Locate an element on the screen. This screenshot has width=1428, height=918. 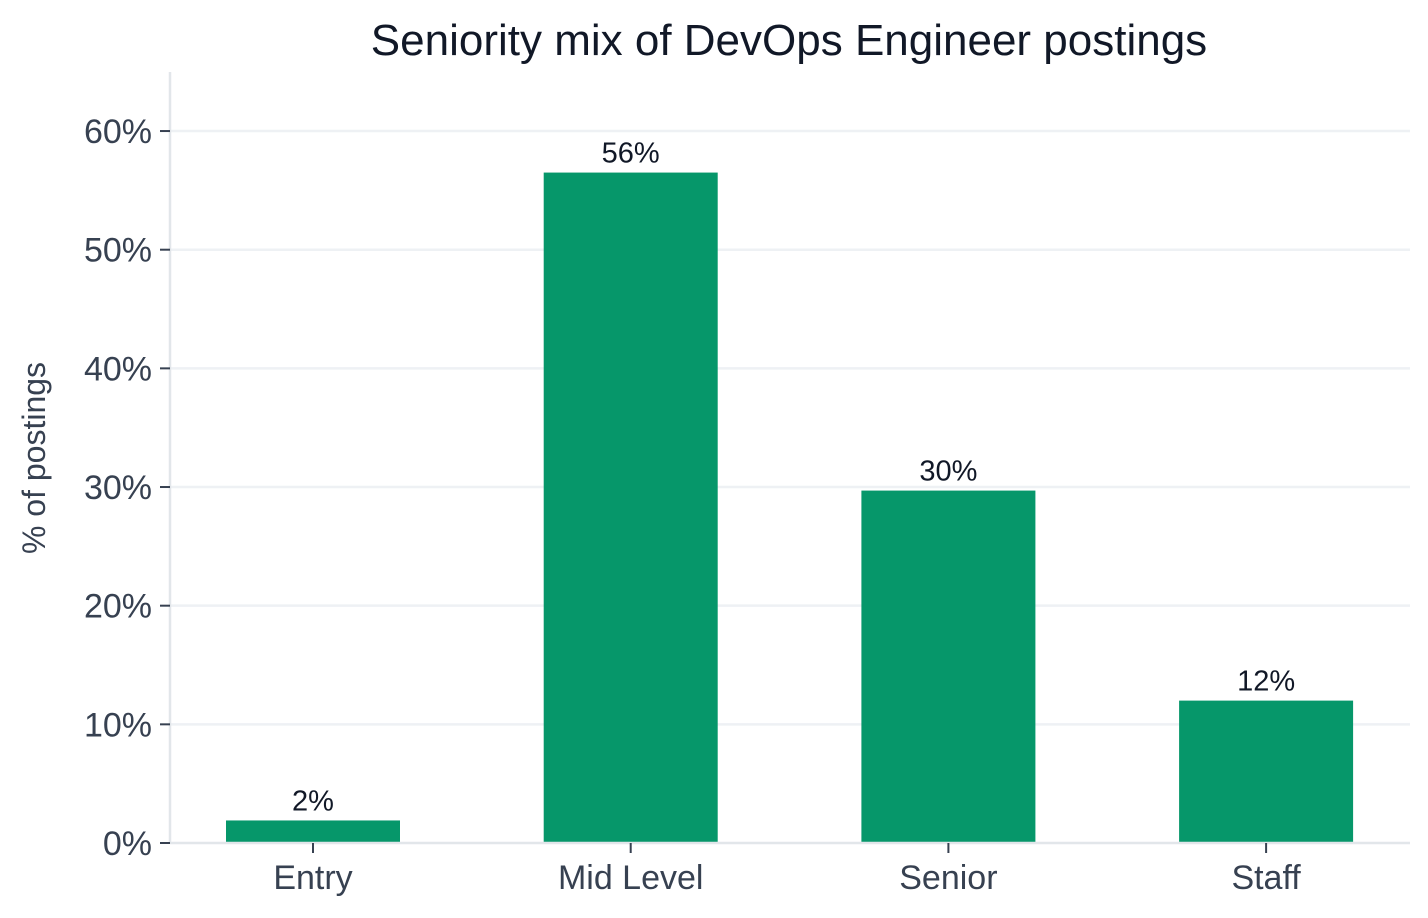
y-tick-label: 40% is located at coordinates (118, 369).